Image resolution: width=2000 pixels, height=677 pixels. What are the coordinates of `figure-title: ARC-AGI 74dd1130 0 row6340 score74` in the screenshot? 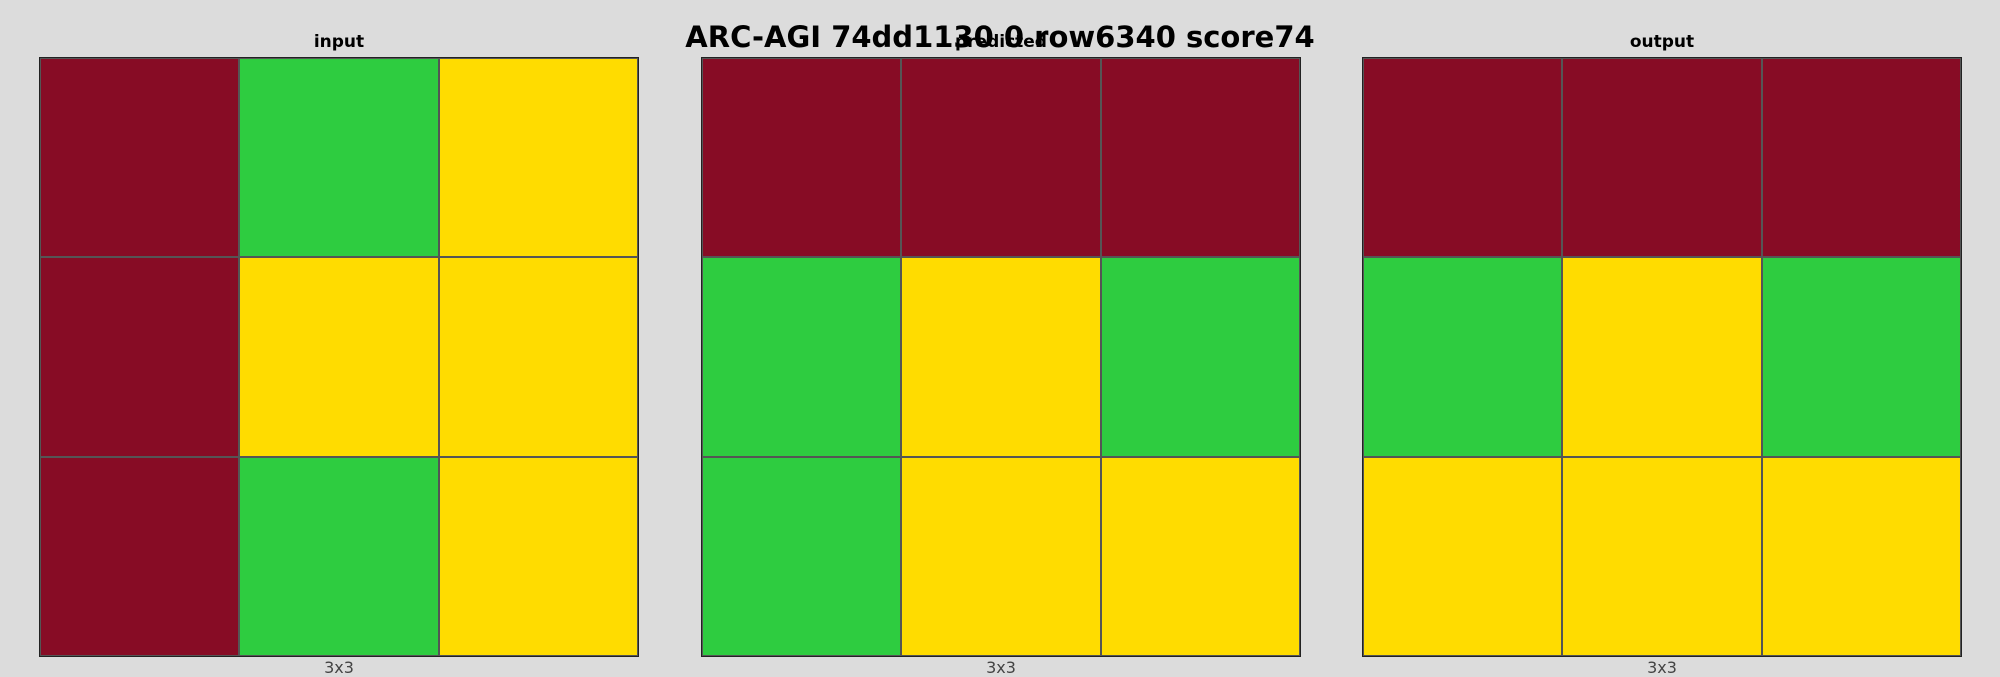 It's located at (1000, 37).